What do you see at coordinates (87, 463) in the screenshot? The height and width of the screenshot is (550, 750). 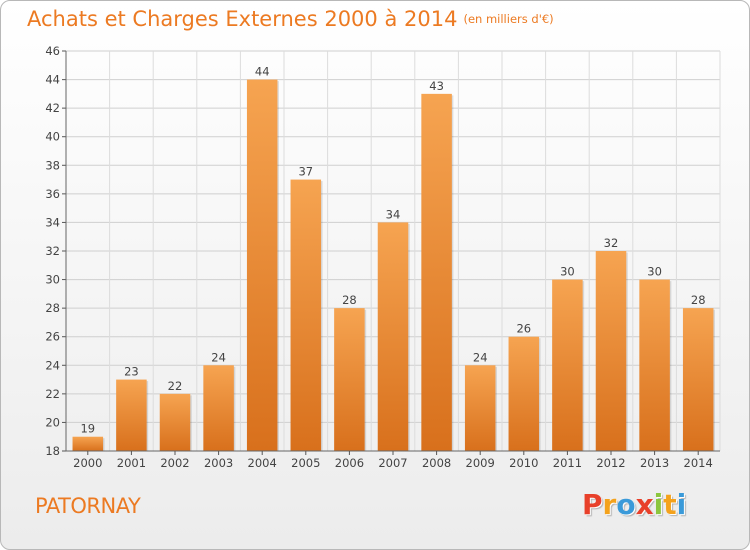 I see `x-tick-label: 2000` at bounding box center [87, 463].